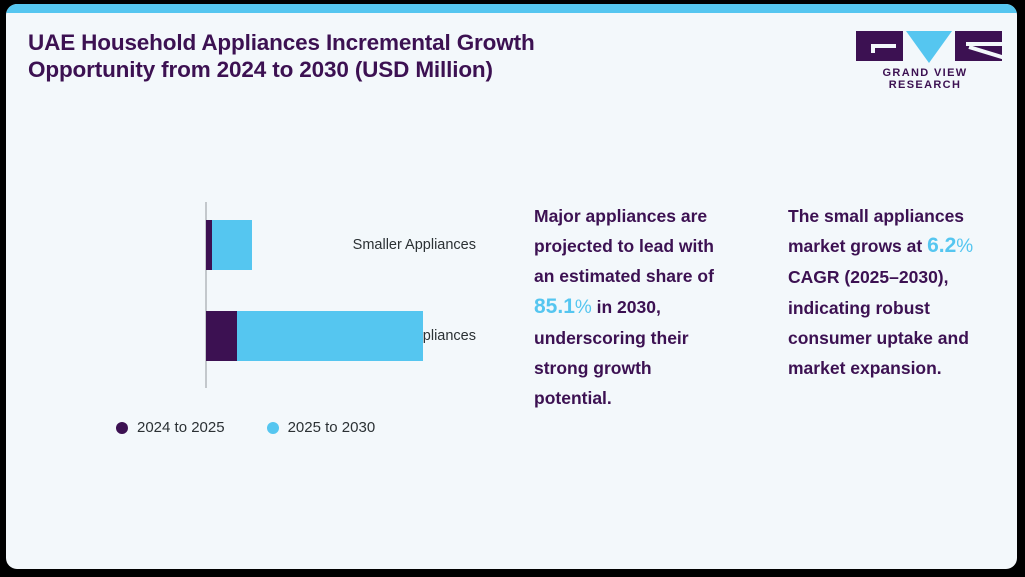  Describe the element at coordinates (942, 246) in the screenshot. I see `insight-small-stat-value: 6.2` at that location.